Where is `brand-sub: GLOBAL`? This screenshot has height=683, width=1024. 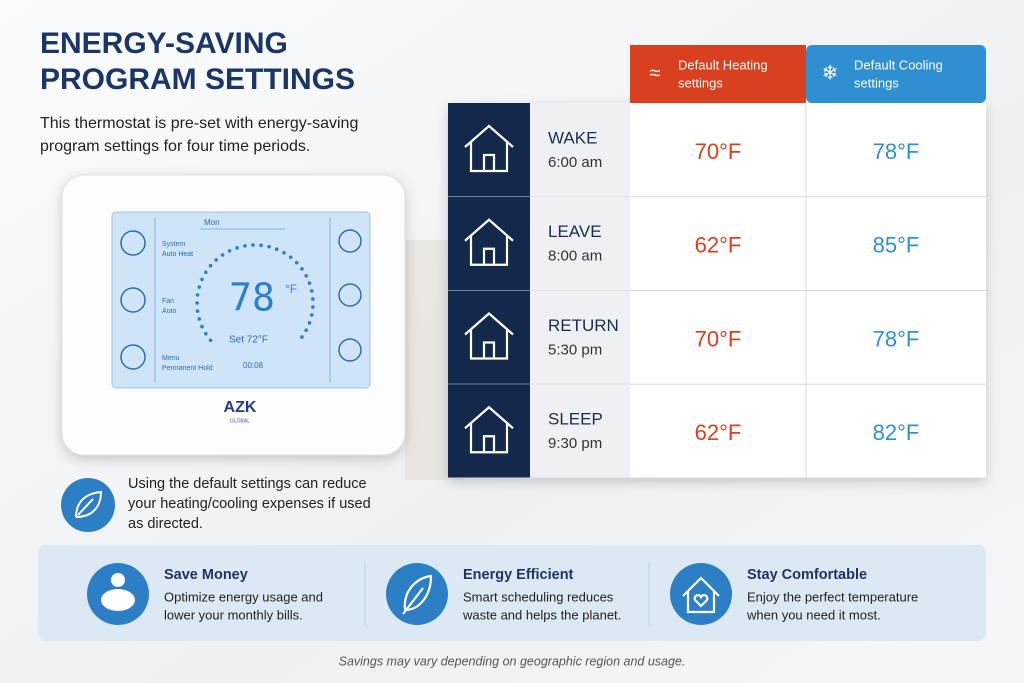
brand-sub: GLOBAL is located at coordinates (240, 421).